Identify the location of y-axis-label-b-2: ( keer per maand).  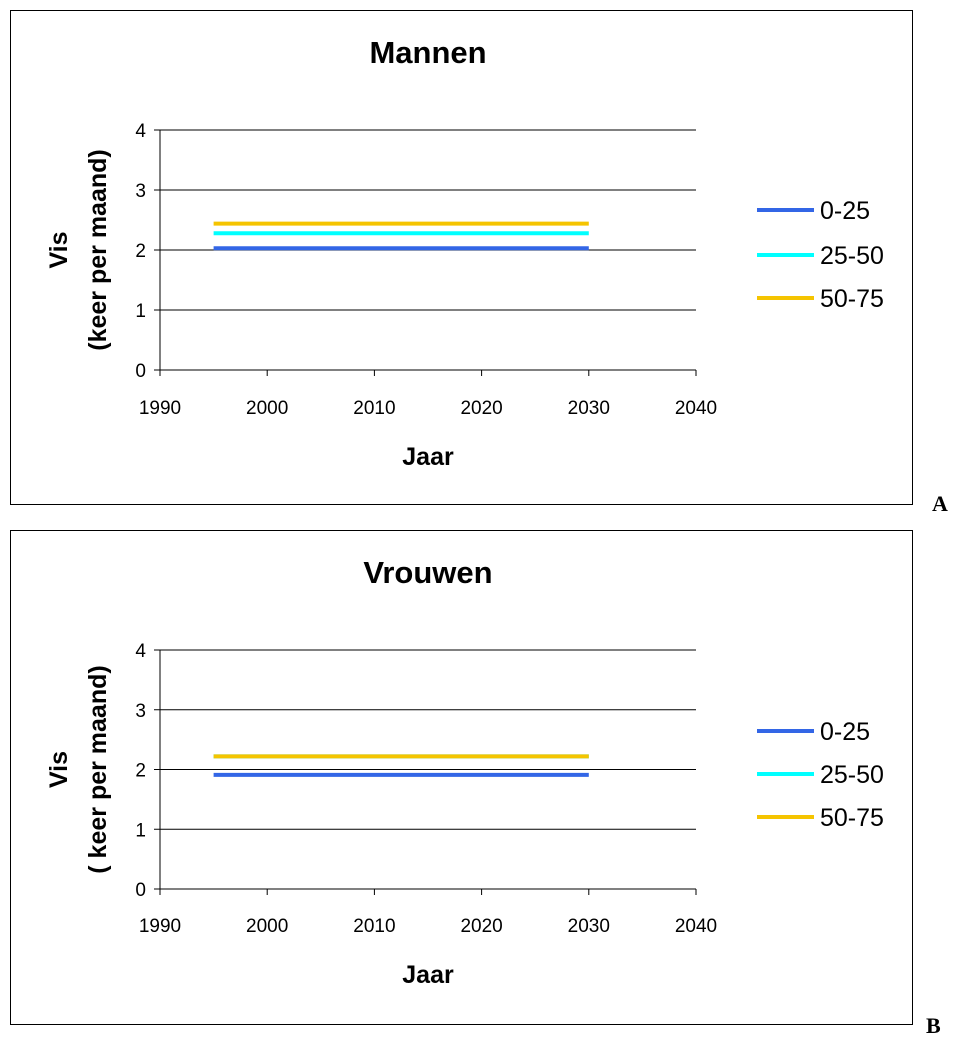
(98, 769).